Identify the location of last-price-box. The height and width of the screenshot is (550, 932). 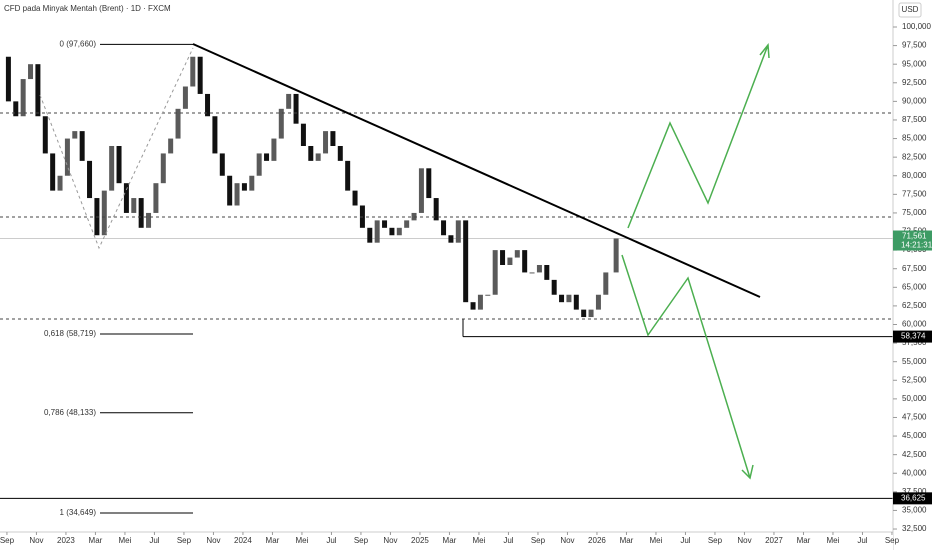
(912, 240).